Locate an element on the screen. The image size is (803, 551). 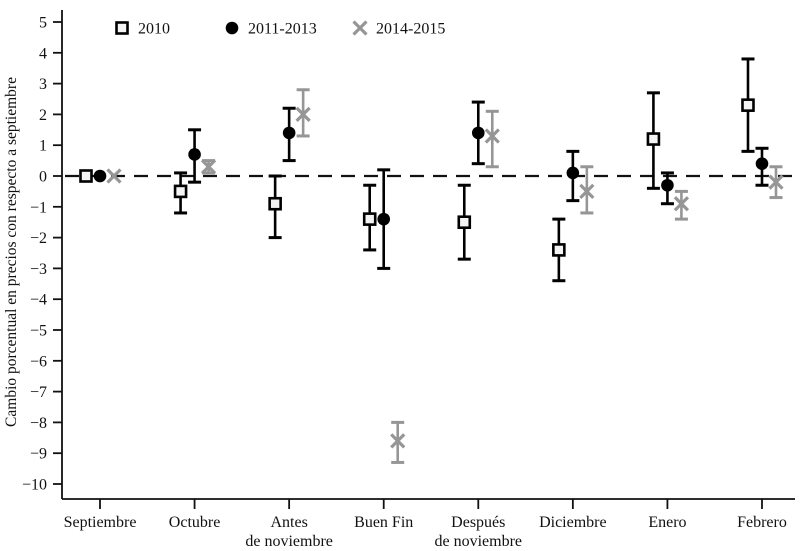
legend-label: 2011-2013 is located at coordinates (282, 29).